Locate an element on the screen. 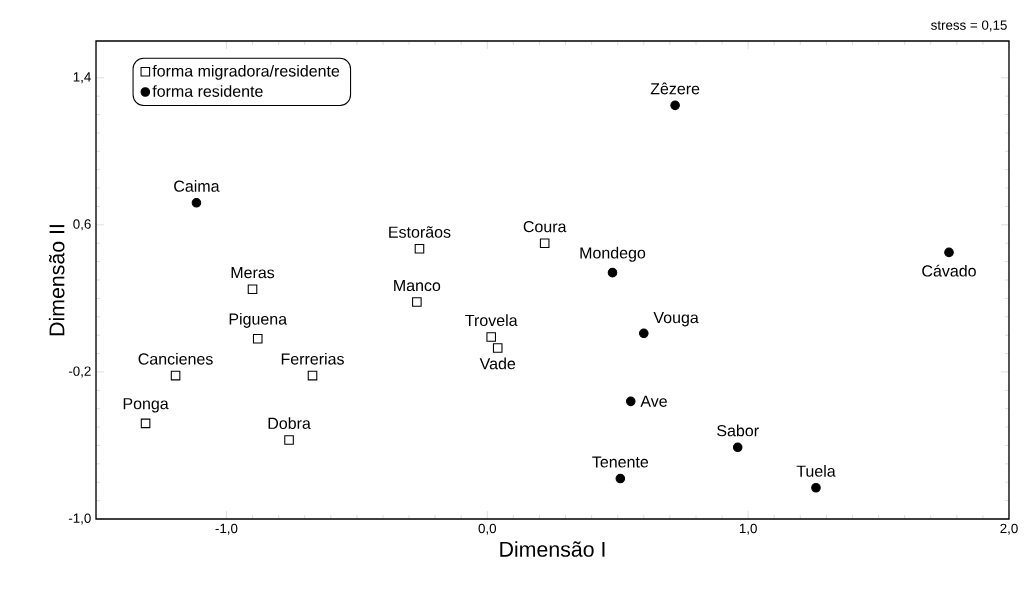  annotation: Coura is located at coordinates (545, 226).